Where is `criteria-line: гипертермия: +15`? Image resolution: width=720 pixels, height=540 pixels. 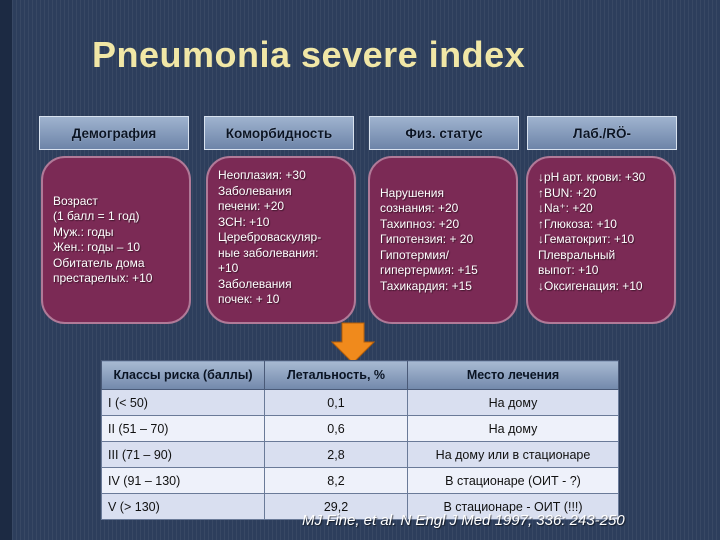 criteria-line: гипертермия: +15 is located at coordinates (429, 270).